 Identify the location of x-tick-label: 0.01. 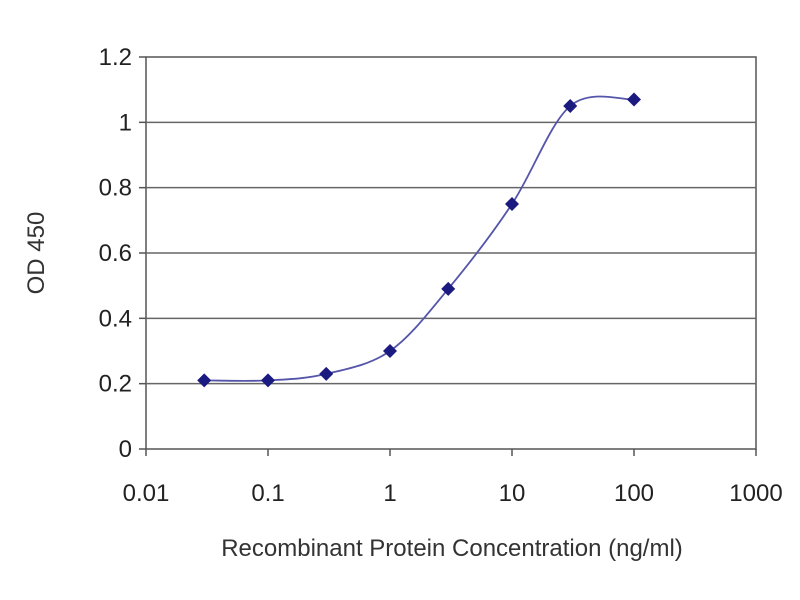
(146, 493).